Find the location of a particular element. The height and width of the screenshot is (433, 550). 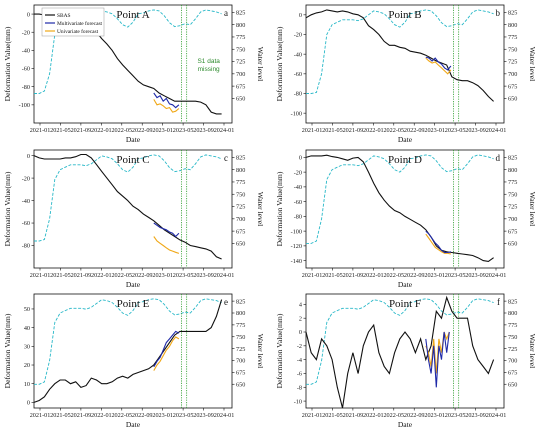

annotation-text: missing is located at coordinates (209, 69).